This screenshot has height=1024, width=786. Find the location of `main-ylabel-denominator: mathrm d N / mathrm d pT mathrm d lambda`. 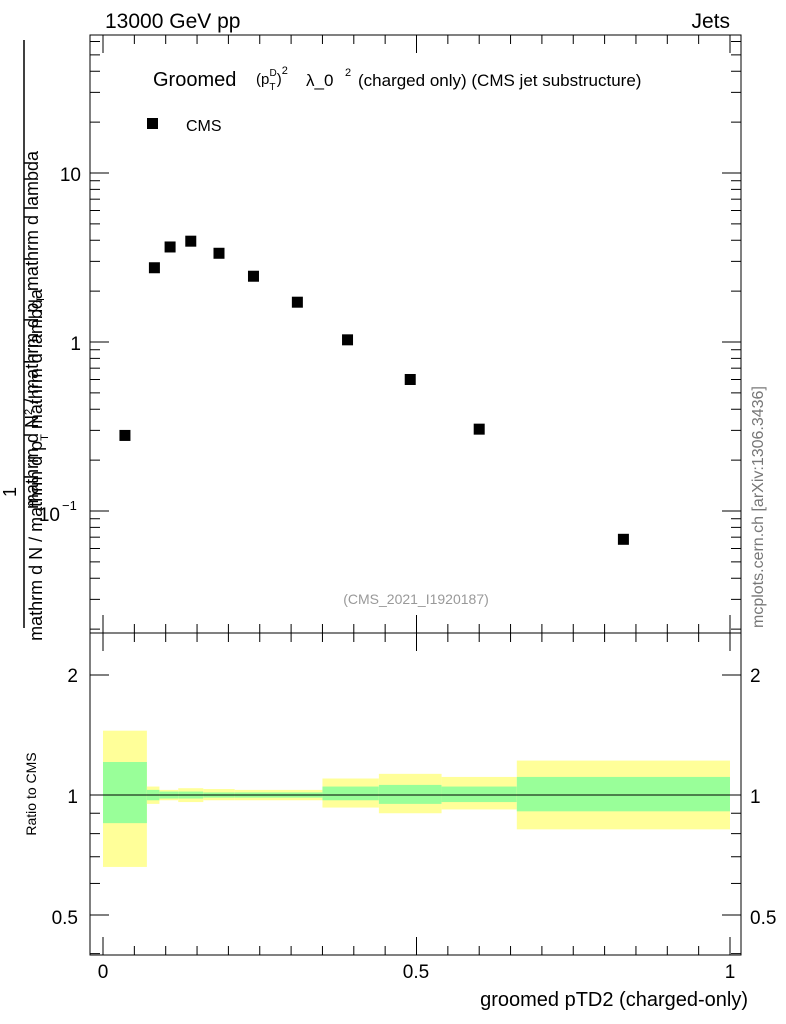

main-ylabel-denominator: mathrm d N / mathrm d pT mathrm d lambda is located at coordinates (38, 464).